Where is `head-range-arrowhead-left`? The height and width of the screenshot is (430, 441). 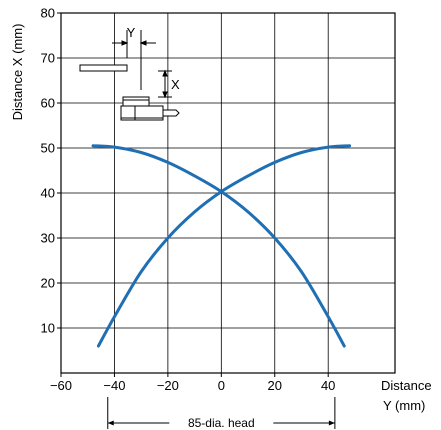
head-range-arrowhead-left is located at coordinates (110, 423).